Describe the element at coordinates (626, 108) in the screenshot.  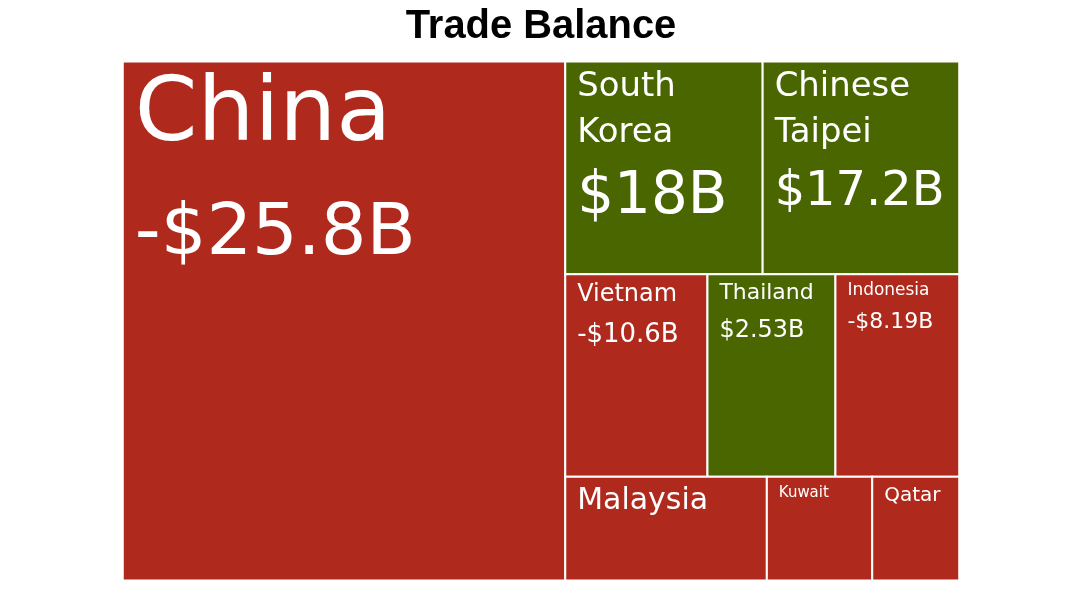
I see `category-label: South Korea` at that location.